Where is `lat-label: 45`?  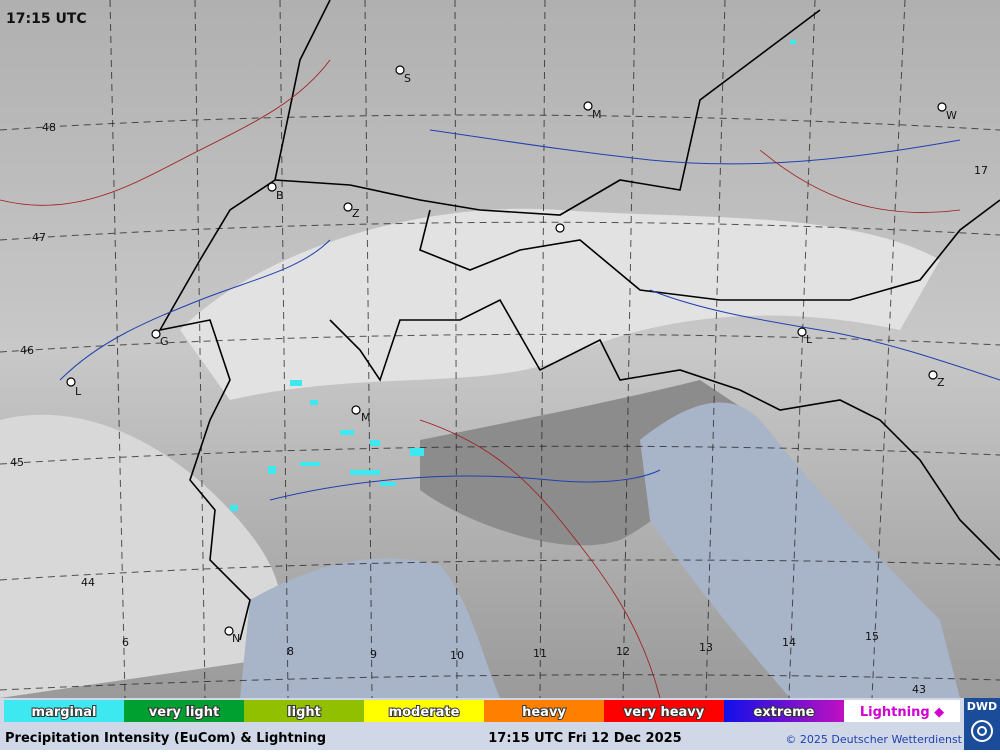
lat-label: 45 is located at coordinates (17, 462).